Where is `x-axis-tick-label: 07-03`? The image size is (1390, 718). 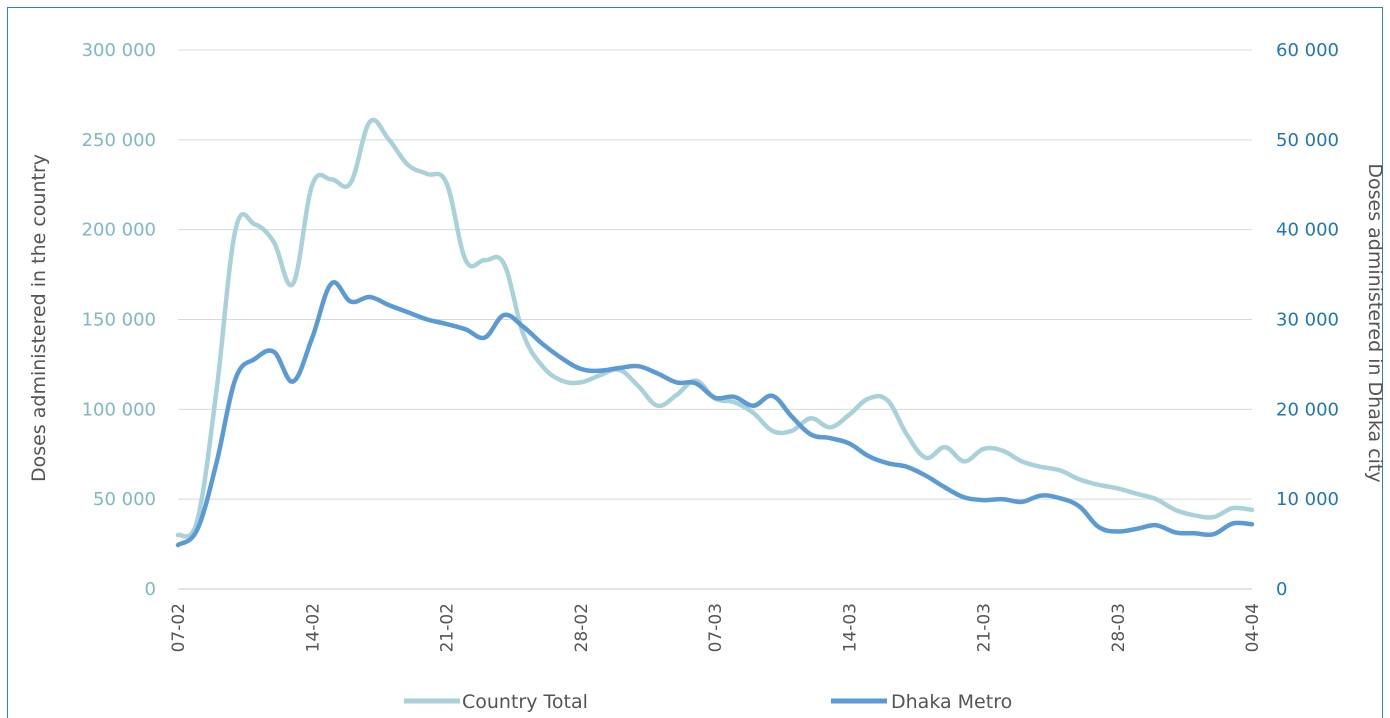
x-axis-tick-label: 07-03 is located at coordinates (716, 627).